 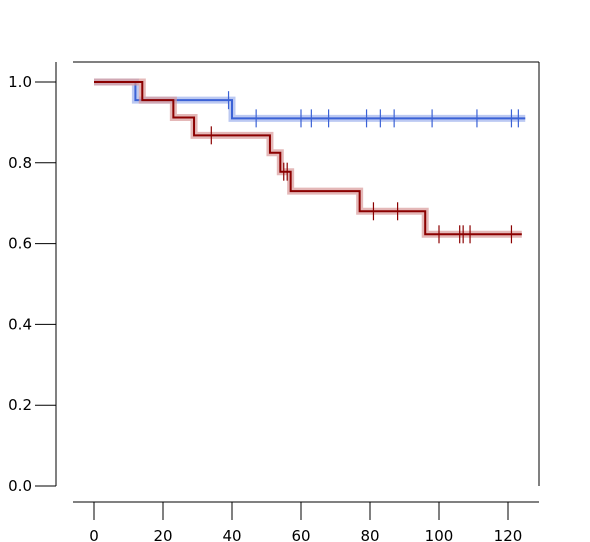 I want to click on x-tick-label: 20, so click(x=162, y=534).